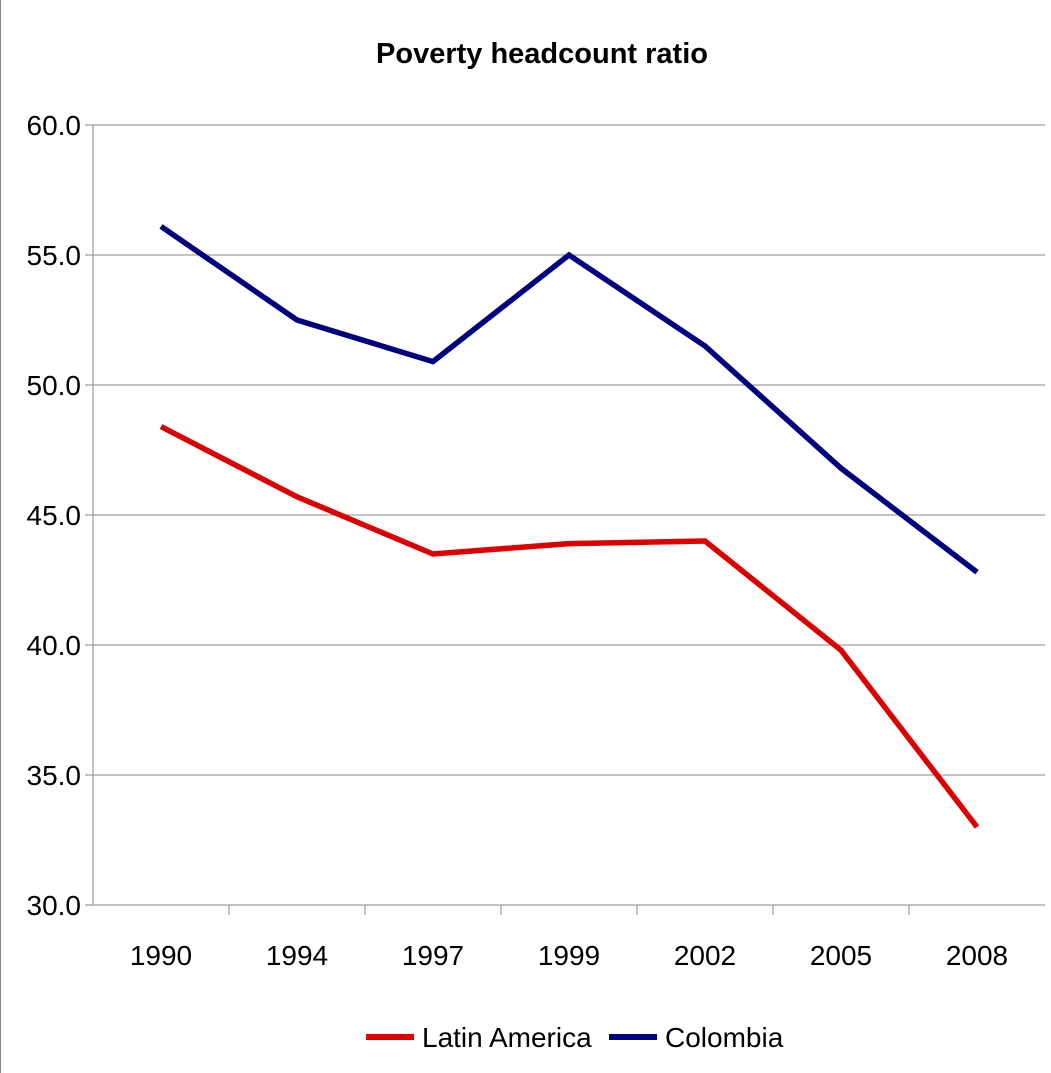 The image size is (1051, 1073). I want to click on legend: Latin America Colombia, so click(575, 1037).